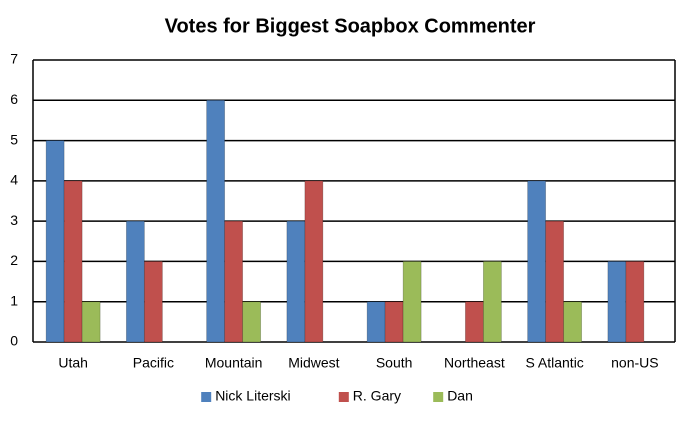  What do you see at coordinates (234, 363) in the screenshot?
I see `x-tick-label: Mountain` at bounding box center [234, 363].